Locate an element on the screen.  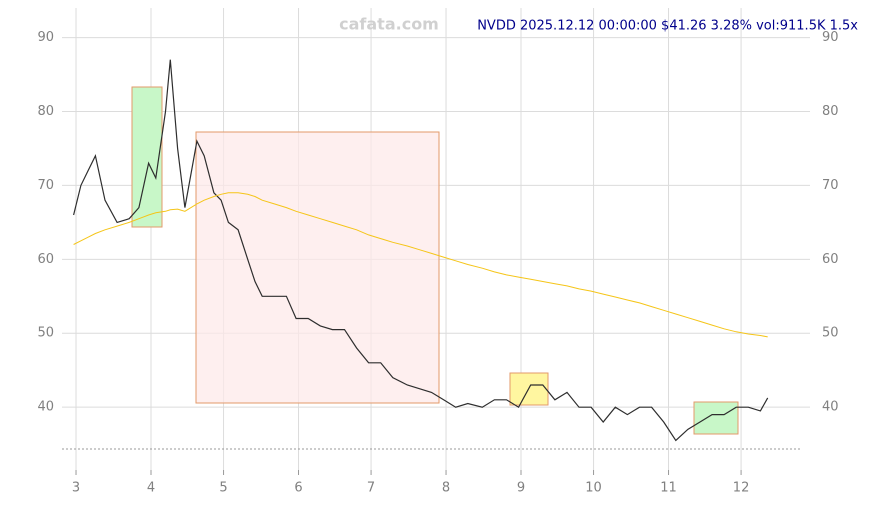
y-tick-label: 70 is located at coordinates (45, 185).